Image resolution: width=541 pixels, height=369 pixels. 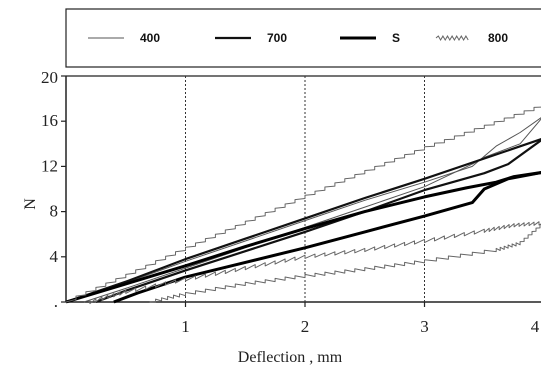 I want to click on legend-label-400: 400, so click(x=150, y=38).